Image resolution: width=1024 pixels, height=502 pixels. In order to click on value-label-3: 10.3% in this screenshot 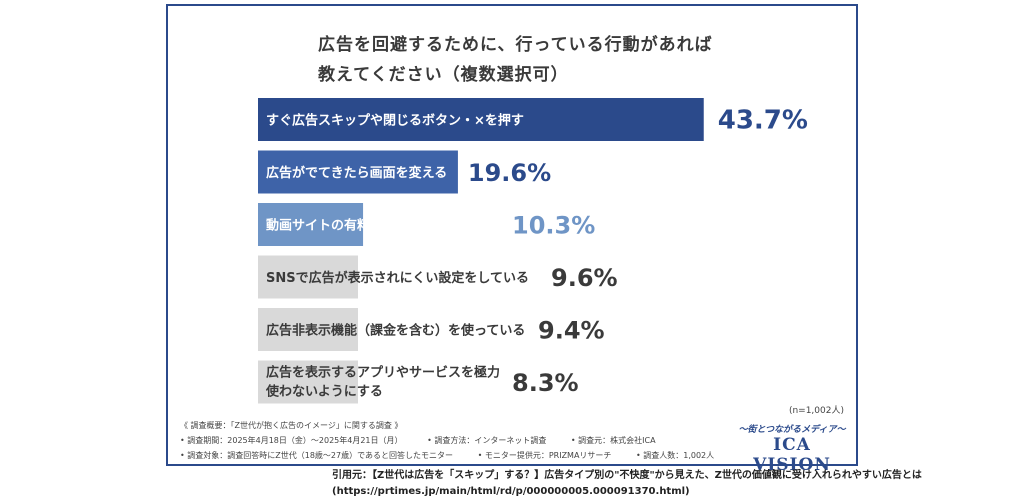, I will do `click(553, 226)`.